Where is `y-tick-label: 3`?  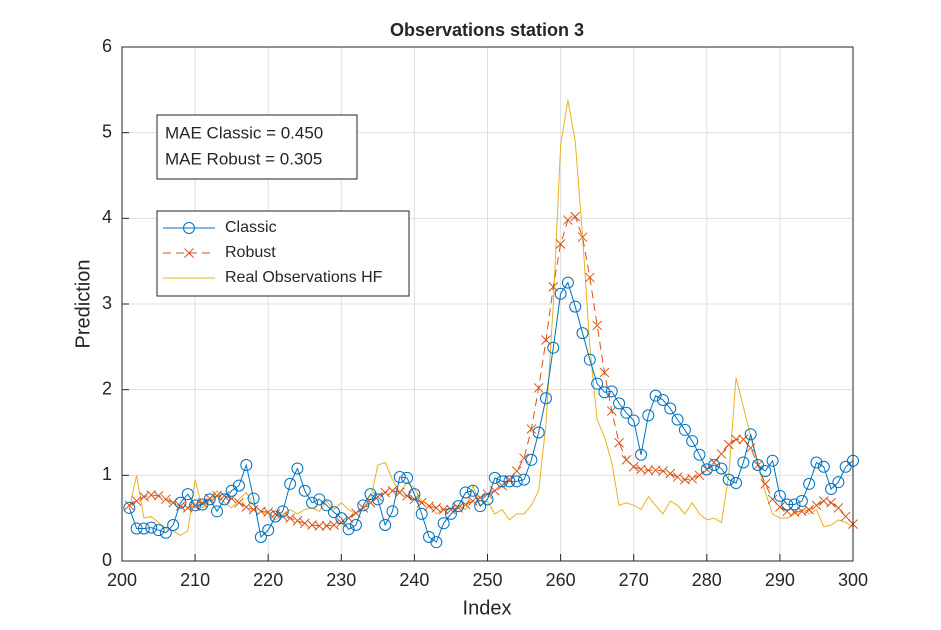 y-tick-label: 3 is located at coordinates (107, 303).